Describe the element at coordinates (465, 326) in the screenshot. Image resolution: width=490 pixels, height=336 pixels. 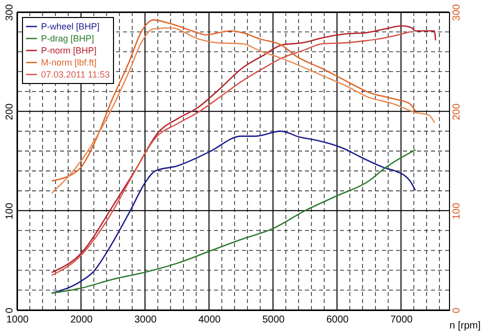
I see `x-axis-title: n [rpm]` at that location.